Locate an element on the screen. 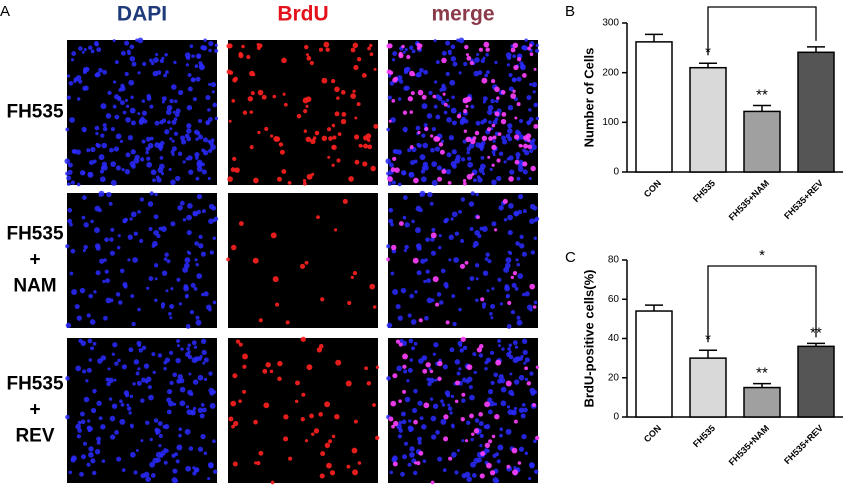 The width and height of the screenshot is (858, 490). x-tick-label: FH535 is located at coordinates (704, 191).